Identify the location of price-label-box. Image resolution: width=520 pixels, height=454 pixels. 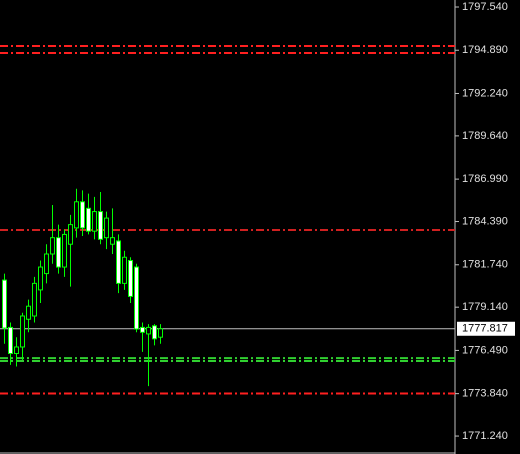
(486, 328).